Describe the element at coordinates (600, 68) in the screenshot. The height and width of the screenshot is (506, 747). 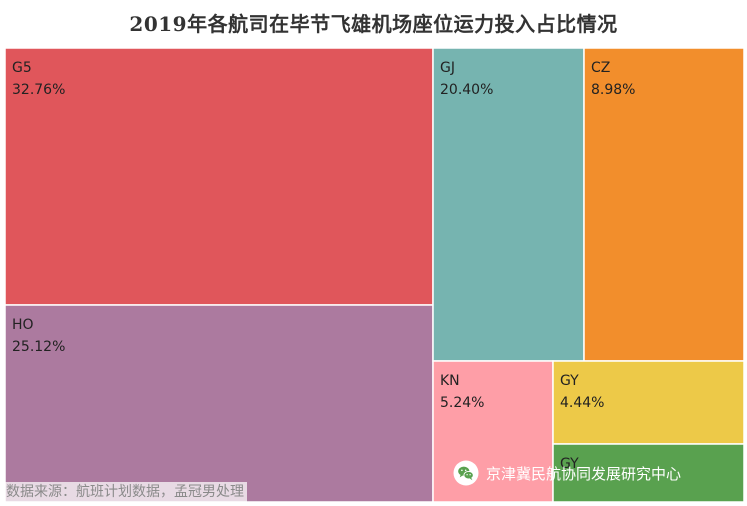
I see `tile-name-cz-3: CZ` at that location.